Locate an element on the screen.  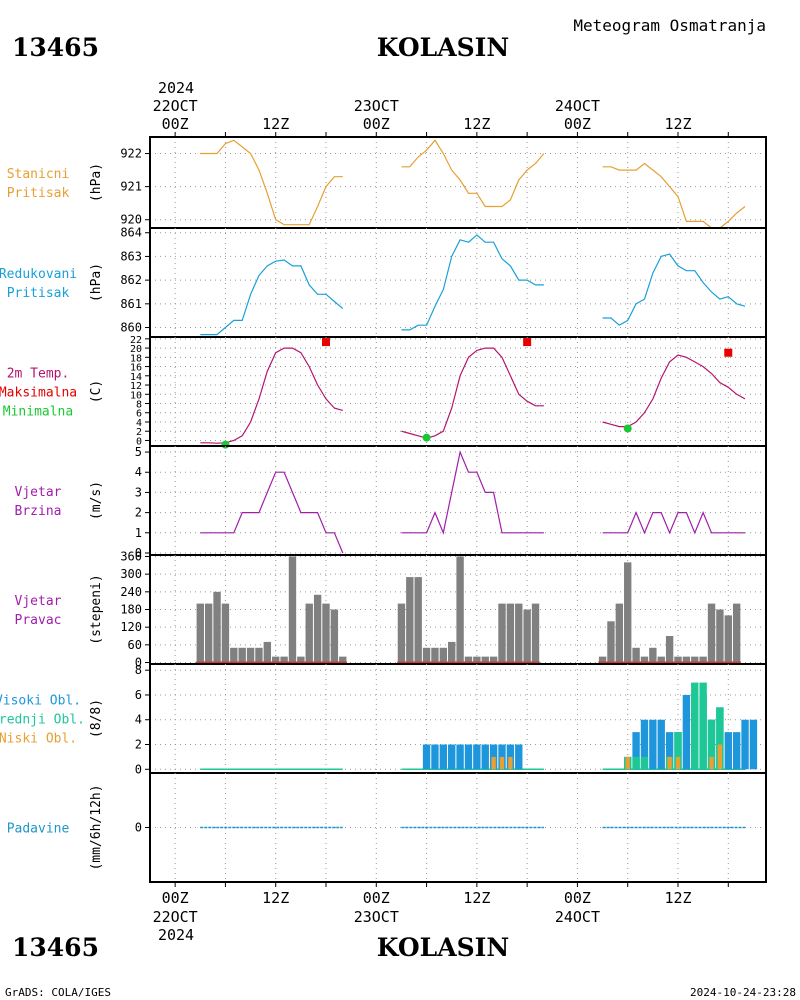
y-unit-label: (hPa) is located at coordinates (96, 182).